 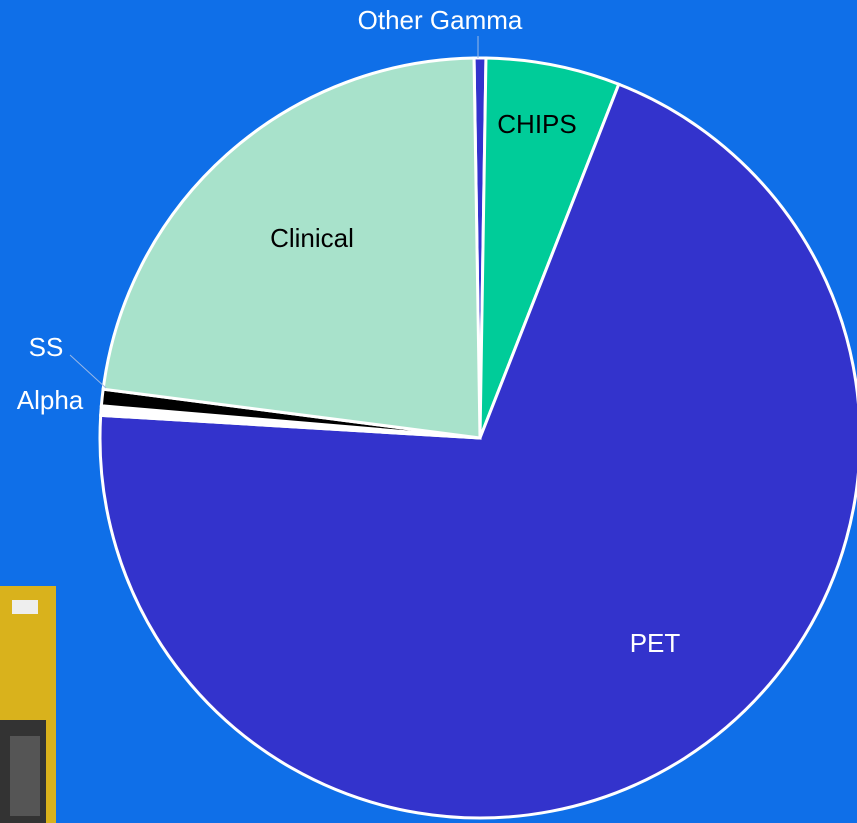 I want to click on photo-handle, so click(x=25, y=776).